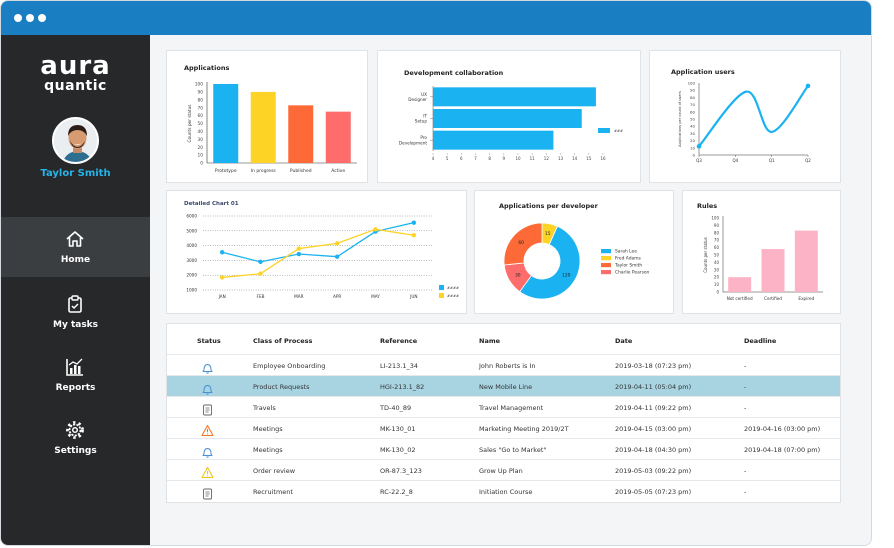  Describe the element at coordinates (283, 341) in the screenshot. I see `column-header-class: Class of Process` at that location.